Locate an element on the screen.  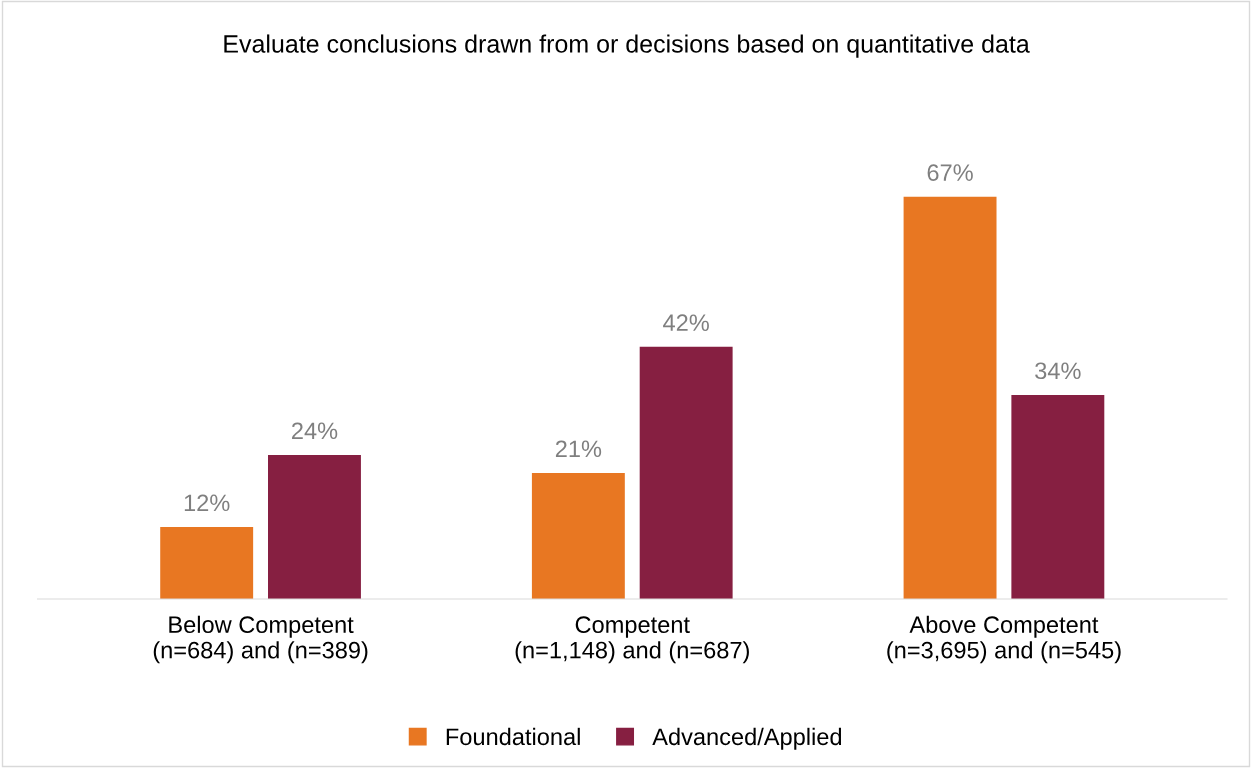
chart-title: Evaluate conclusions drawn from or decisions based on quantitative data is located at coordinates (627, 46).